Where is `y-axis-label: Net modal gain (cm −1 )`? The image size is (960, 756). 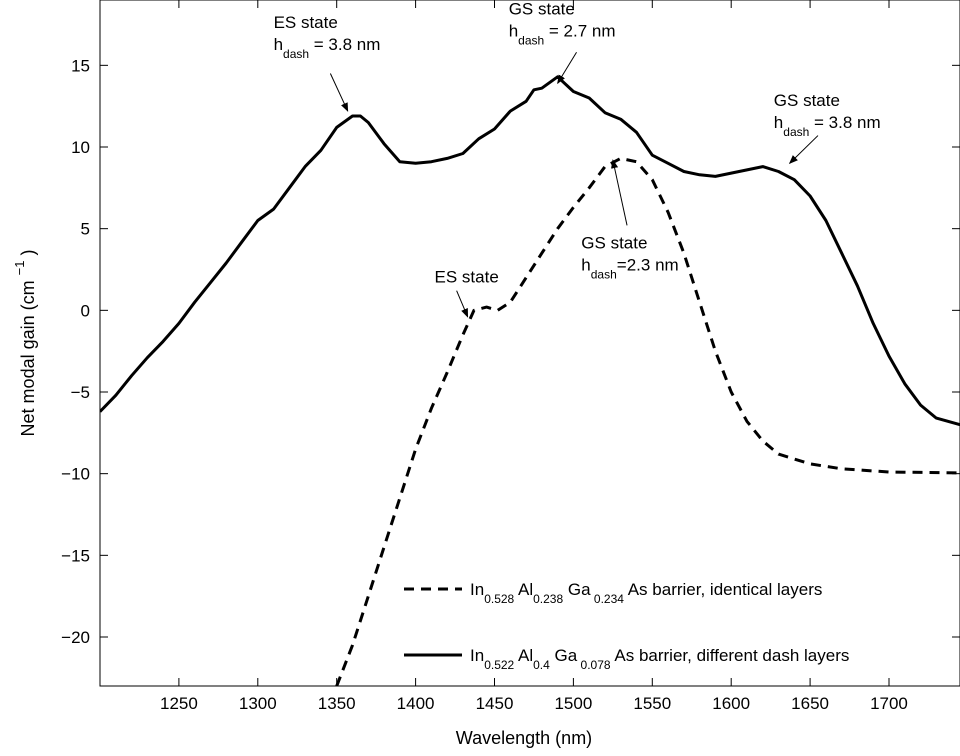 y-axis-label: Net modal gain (cm −1 ) is located at coordinates (23, 343).